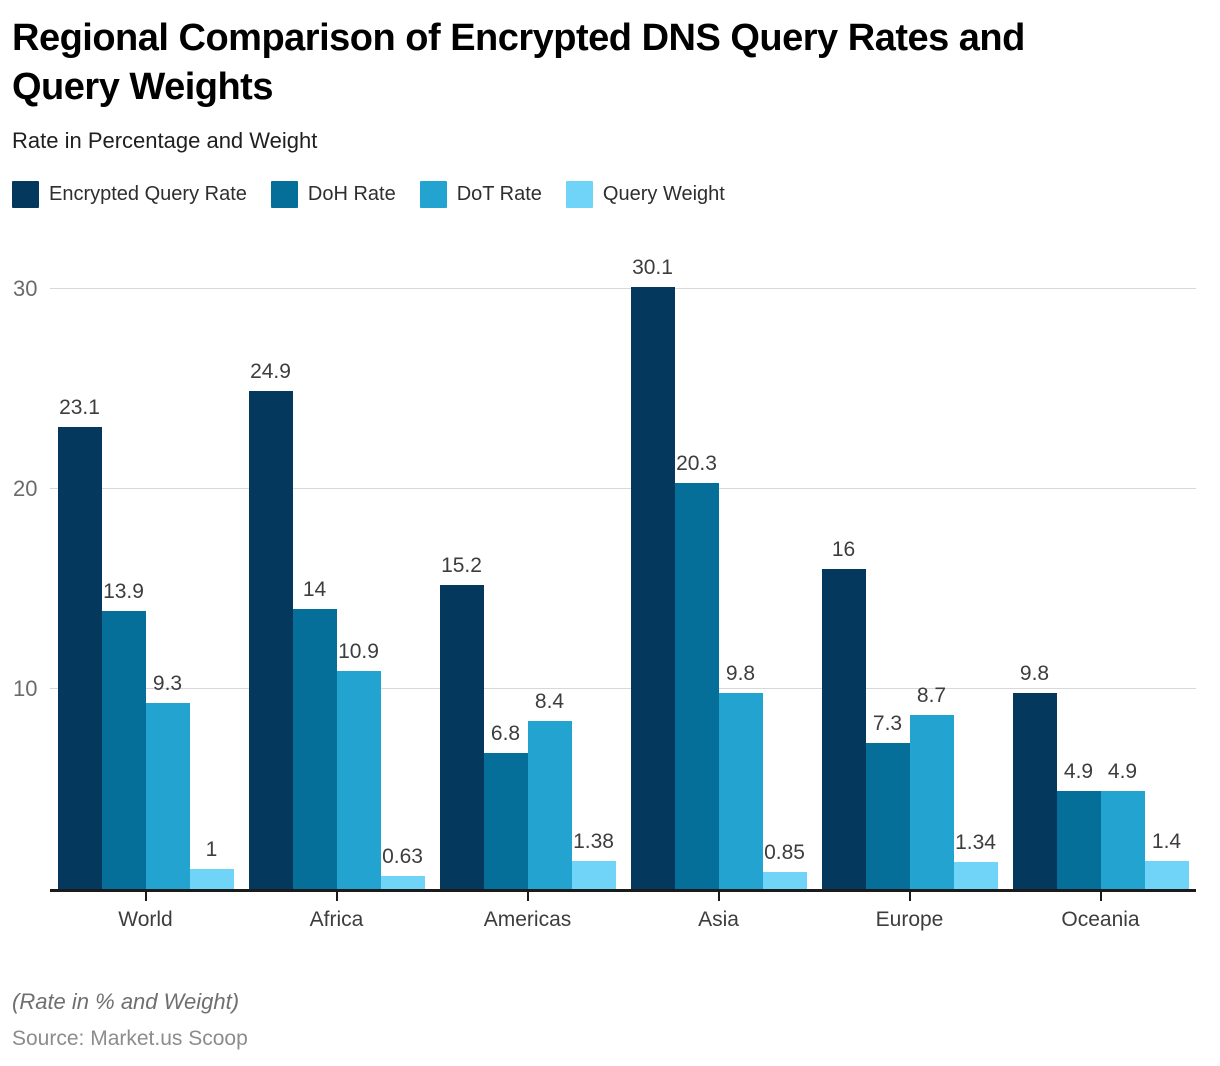 Image resolution: width=1220 pixels, height=1066 pixels. What do you see at coordinates (402, 857) in the screenshot?
I see `bar-value-label: 0.63` at bounding box center [402, 857].